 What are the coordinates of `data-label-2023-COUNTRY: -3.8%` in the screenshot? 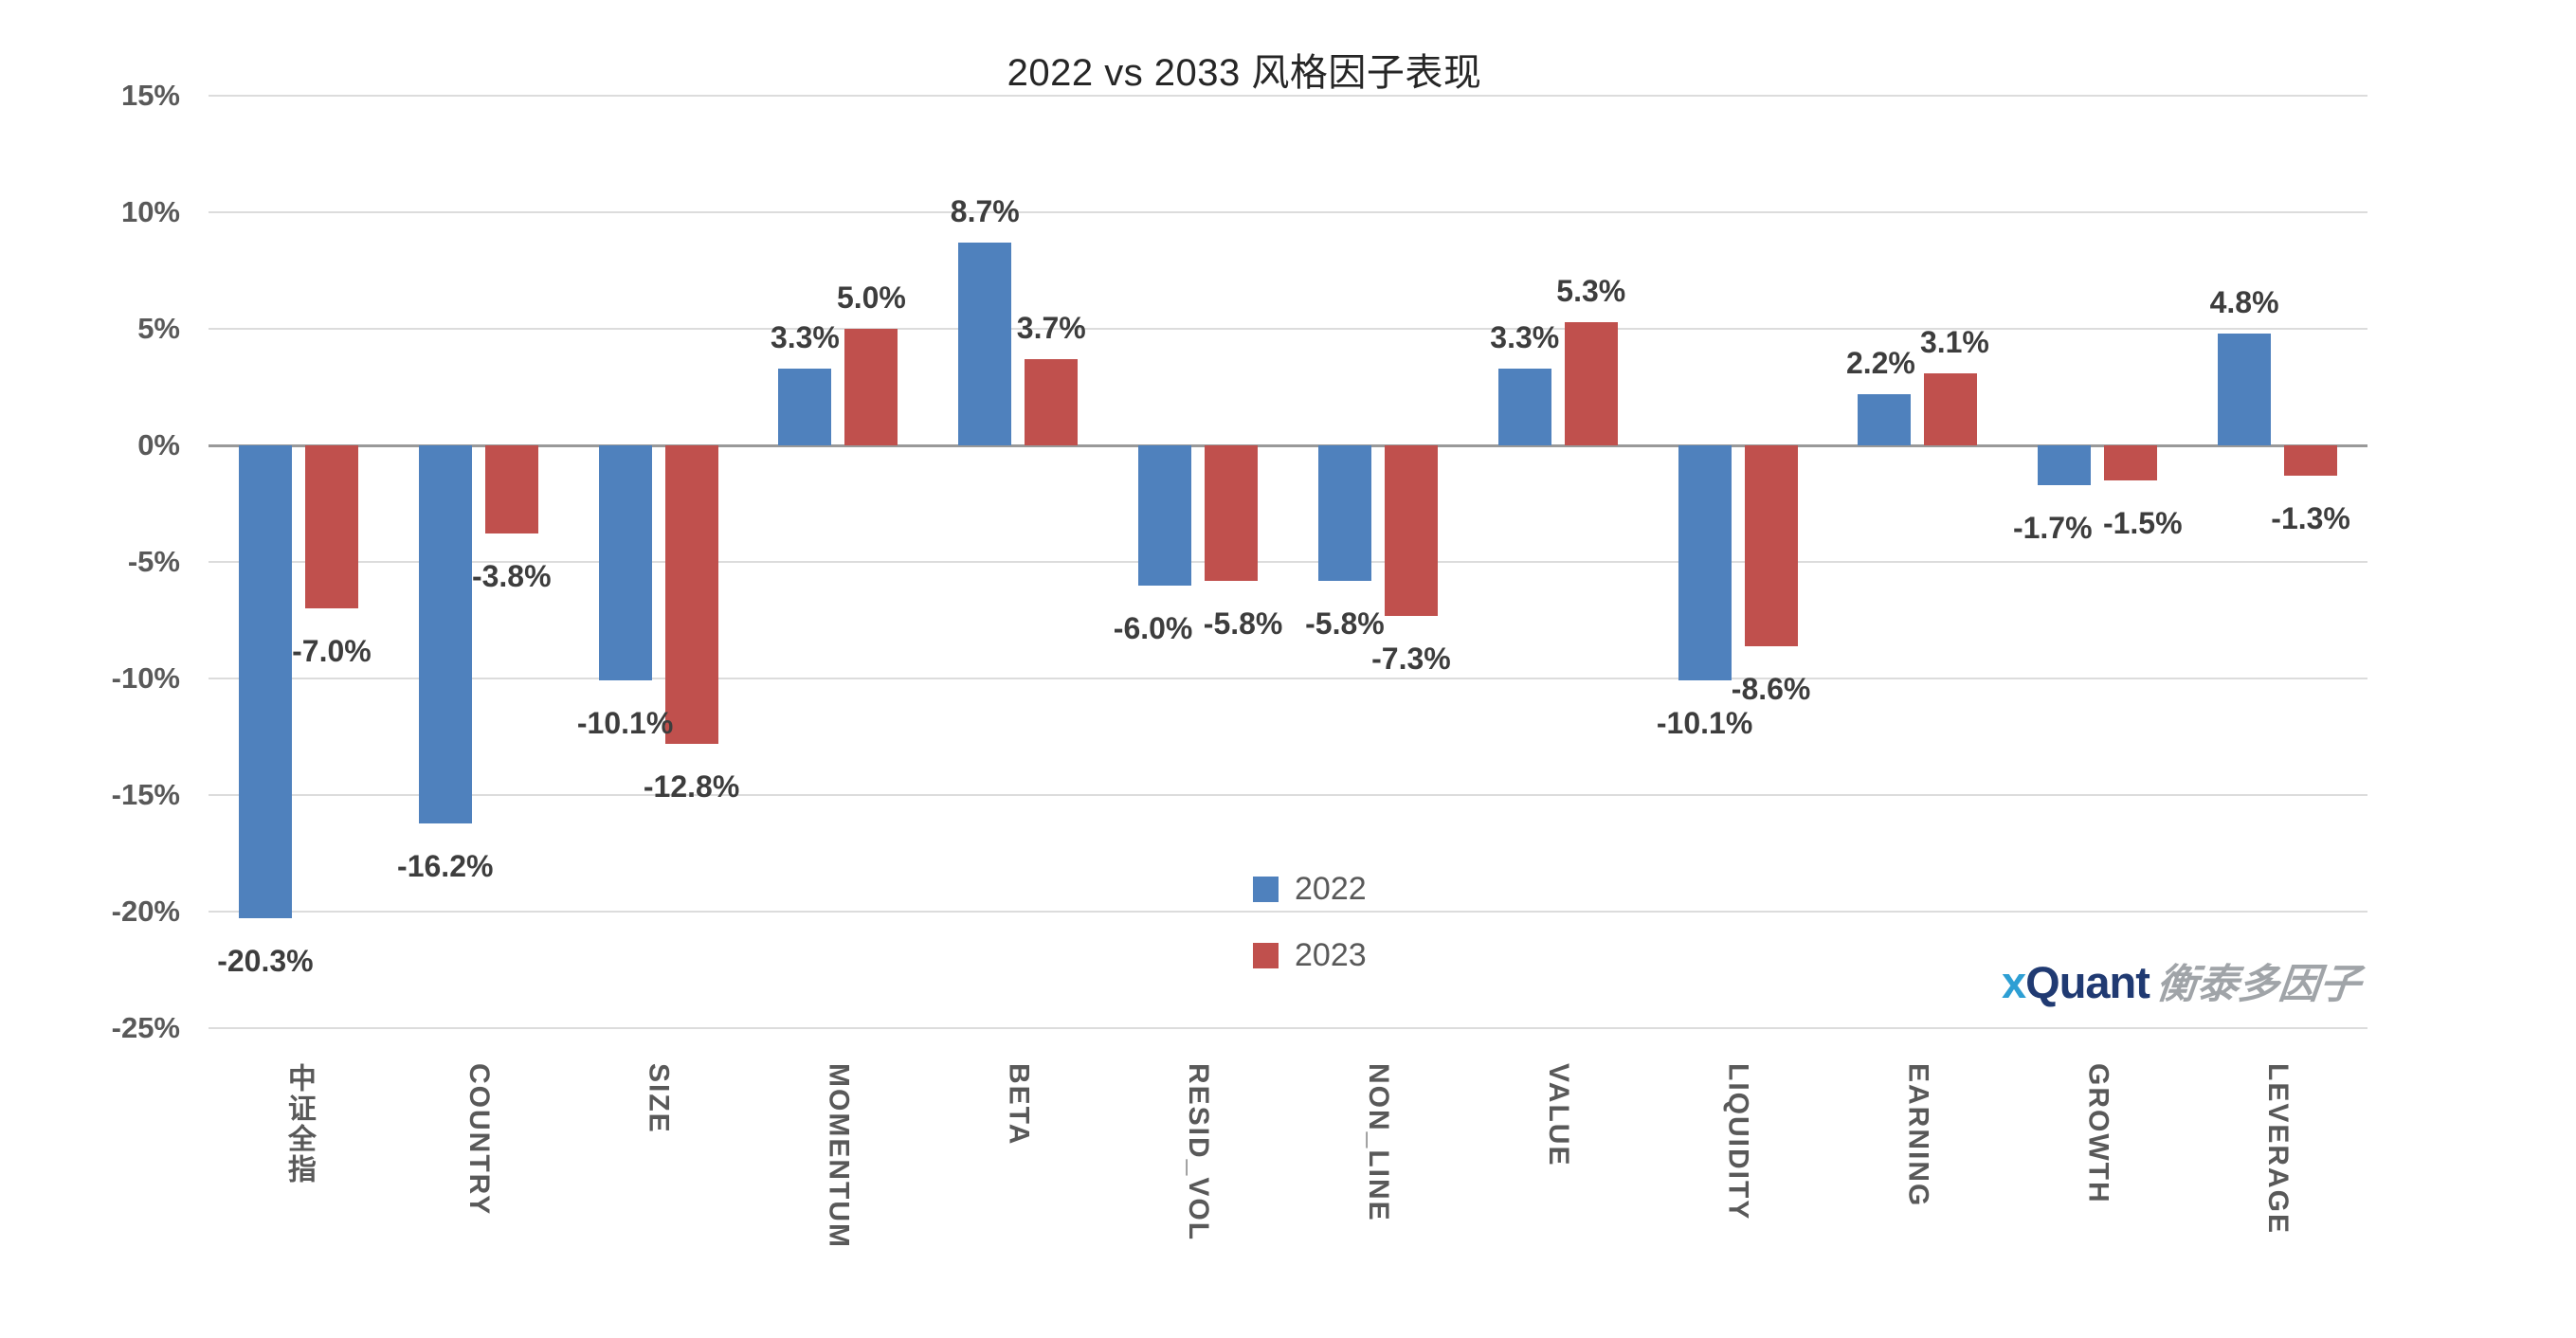 It's located at (511, 576).